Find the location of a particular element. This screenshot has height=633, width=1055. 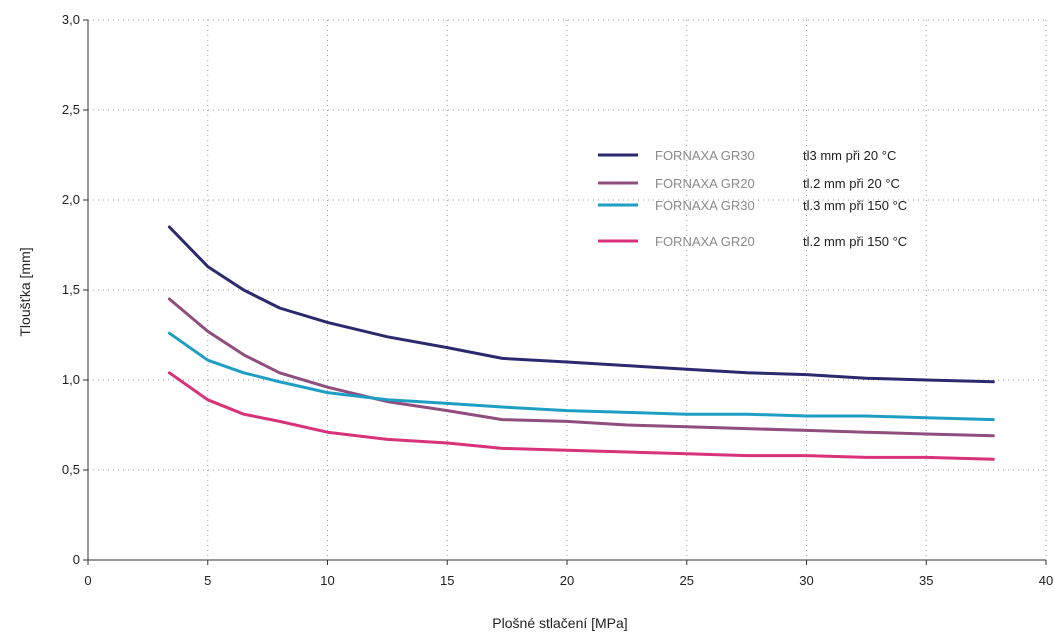

x-tick-label: 5 is located at coordinates (207, 580).